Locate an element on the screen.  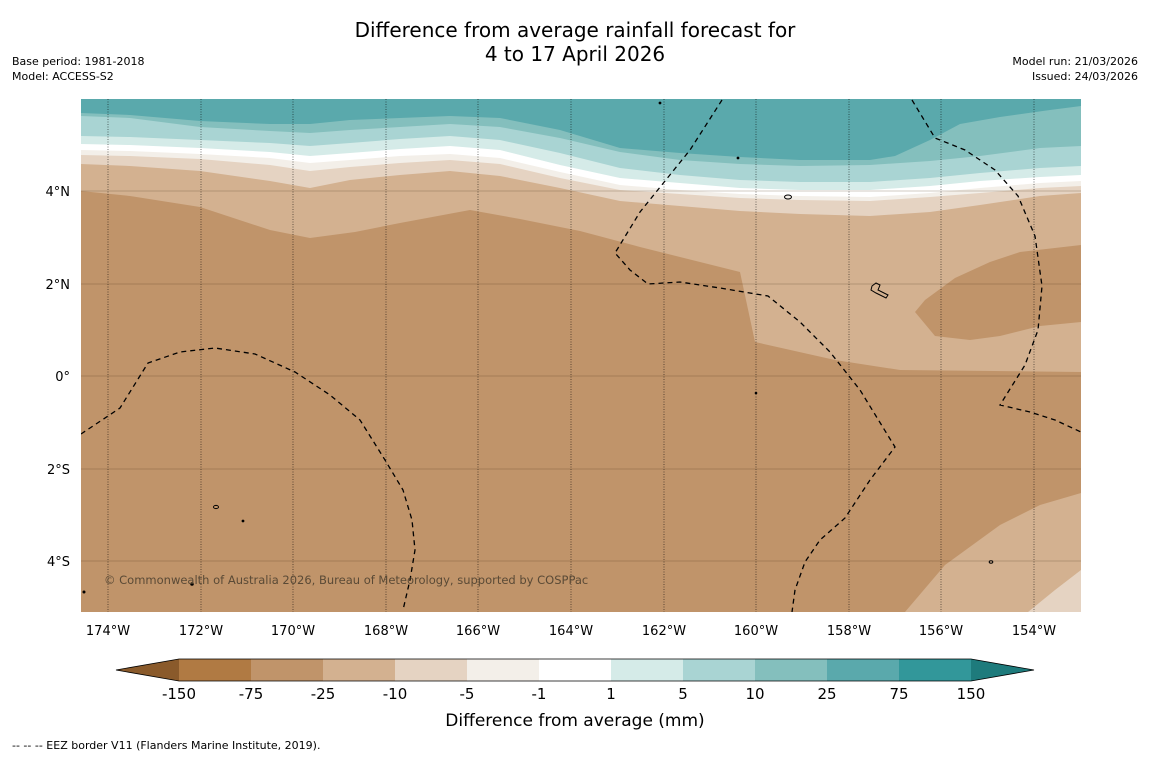
lon-label: 162°W is located at coordinates (664, 631).